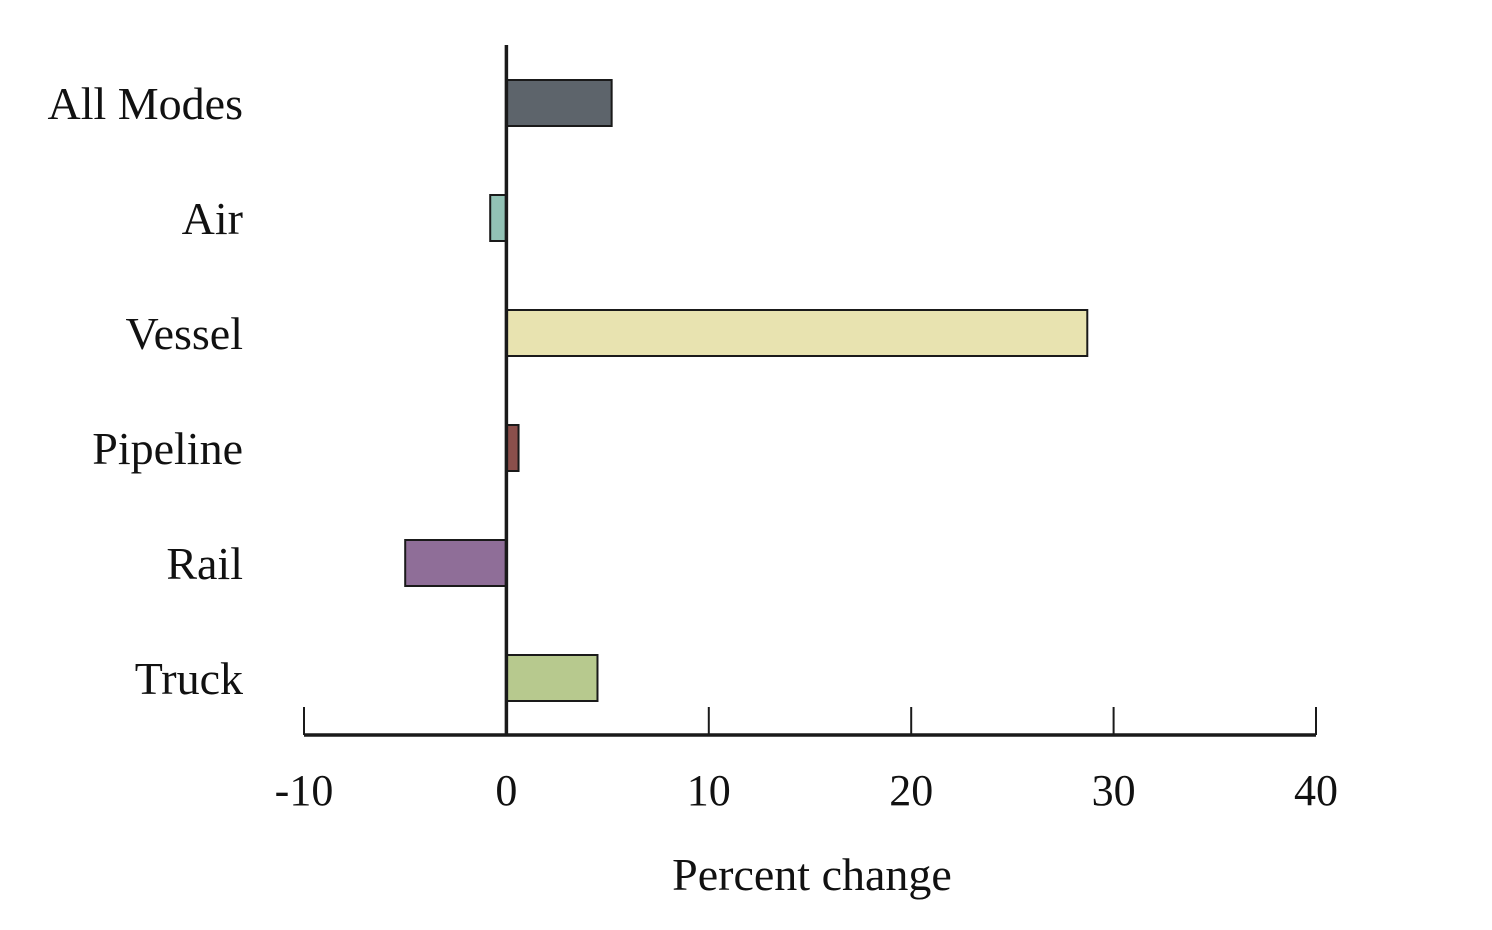 The image size is (1492, 930). What do you see at coordinates (167, 448) in the screenshot?
I see `category-label: Pipeline` at bounding box center [167, 448].